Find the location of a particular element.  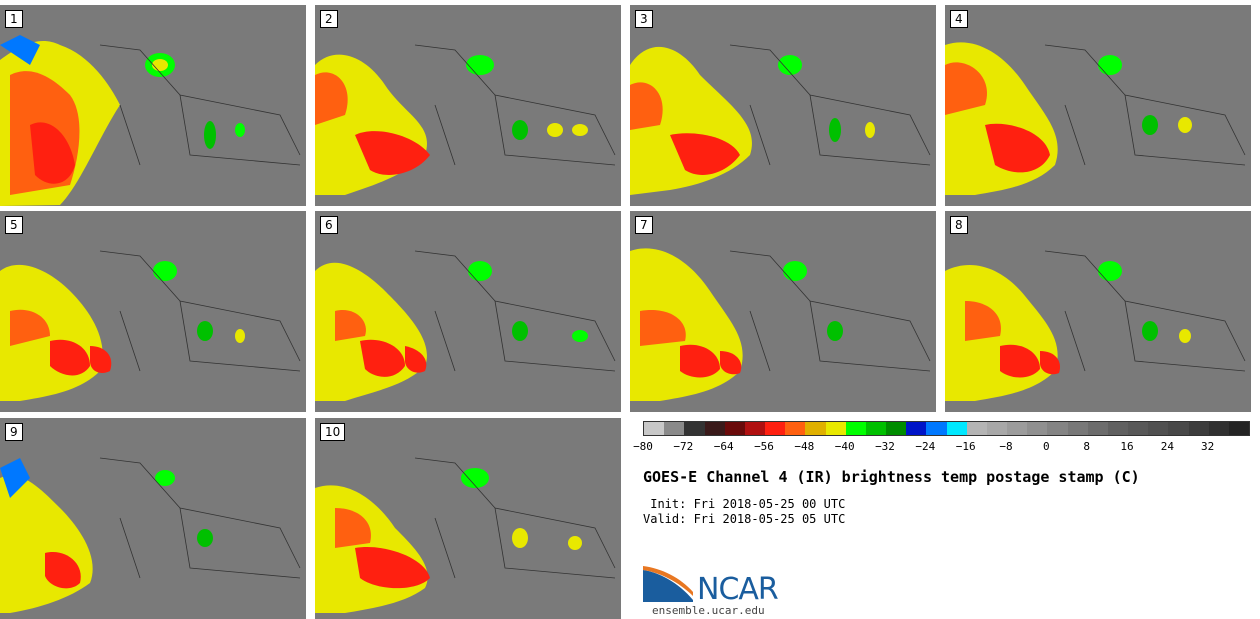

colorbar-tick-label: 8 is located at coordinates (1086, 446).